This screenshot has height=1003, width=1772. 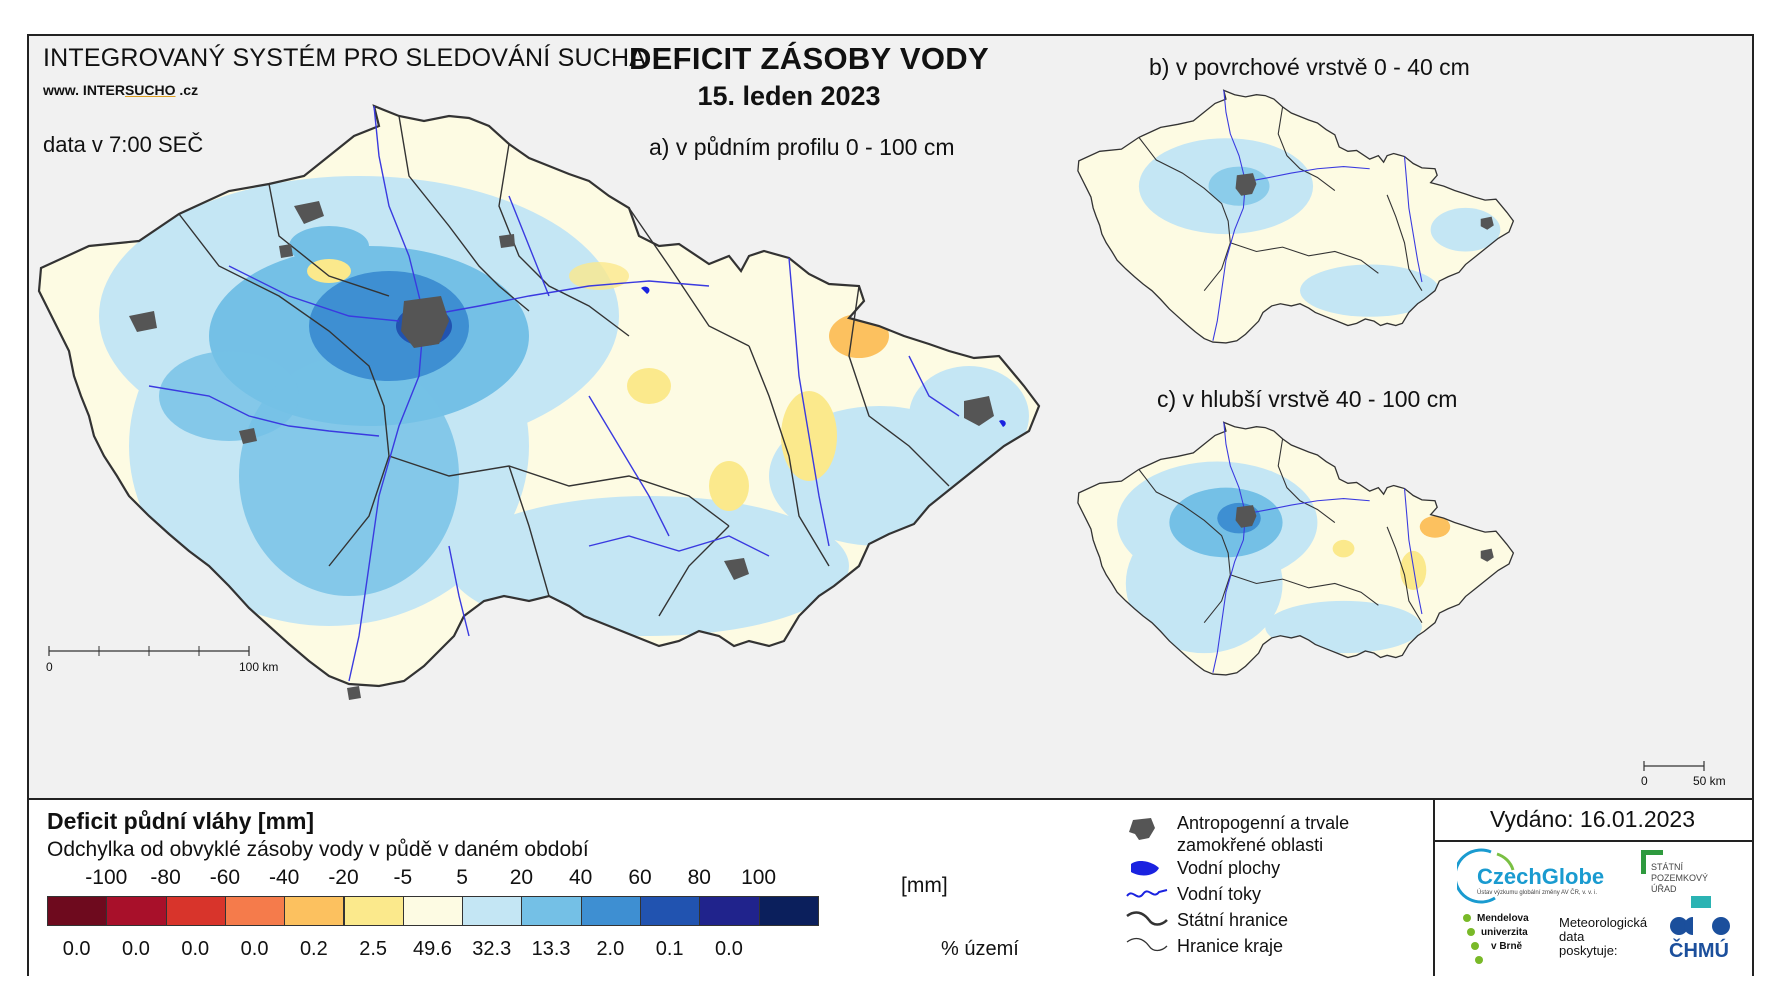 I want to click on main-map-label: a) v půdním profilu 0 - 100 cm, so click(x=802, y=147).